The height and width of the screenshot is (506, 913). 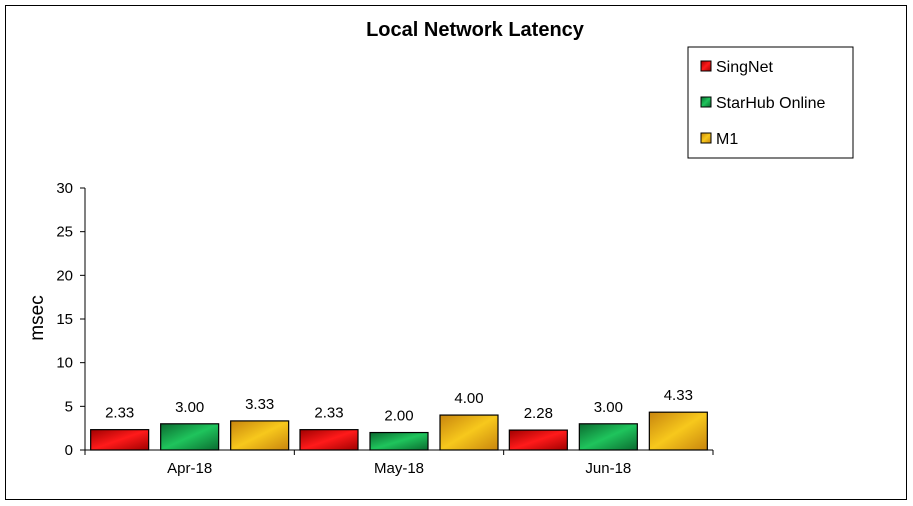 What do you see at coordinates (399, 468) in the screenshot?
I see `x-tick-label: May-18` at bounding box center [399, 468].